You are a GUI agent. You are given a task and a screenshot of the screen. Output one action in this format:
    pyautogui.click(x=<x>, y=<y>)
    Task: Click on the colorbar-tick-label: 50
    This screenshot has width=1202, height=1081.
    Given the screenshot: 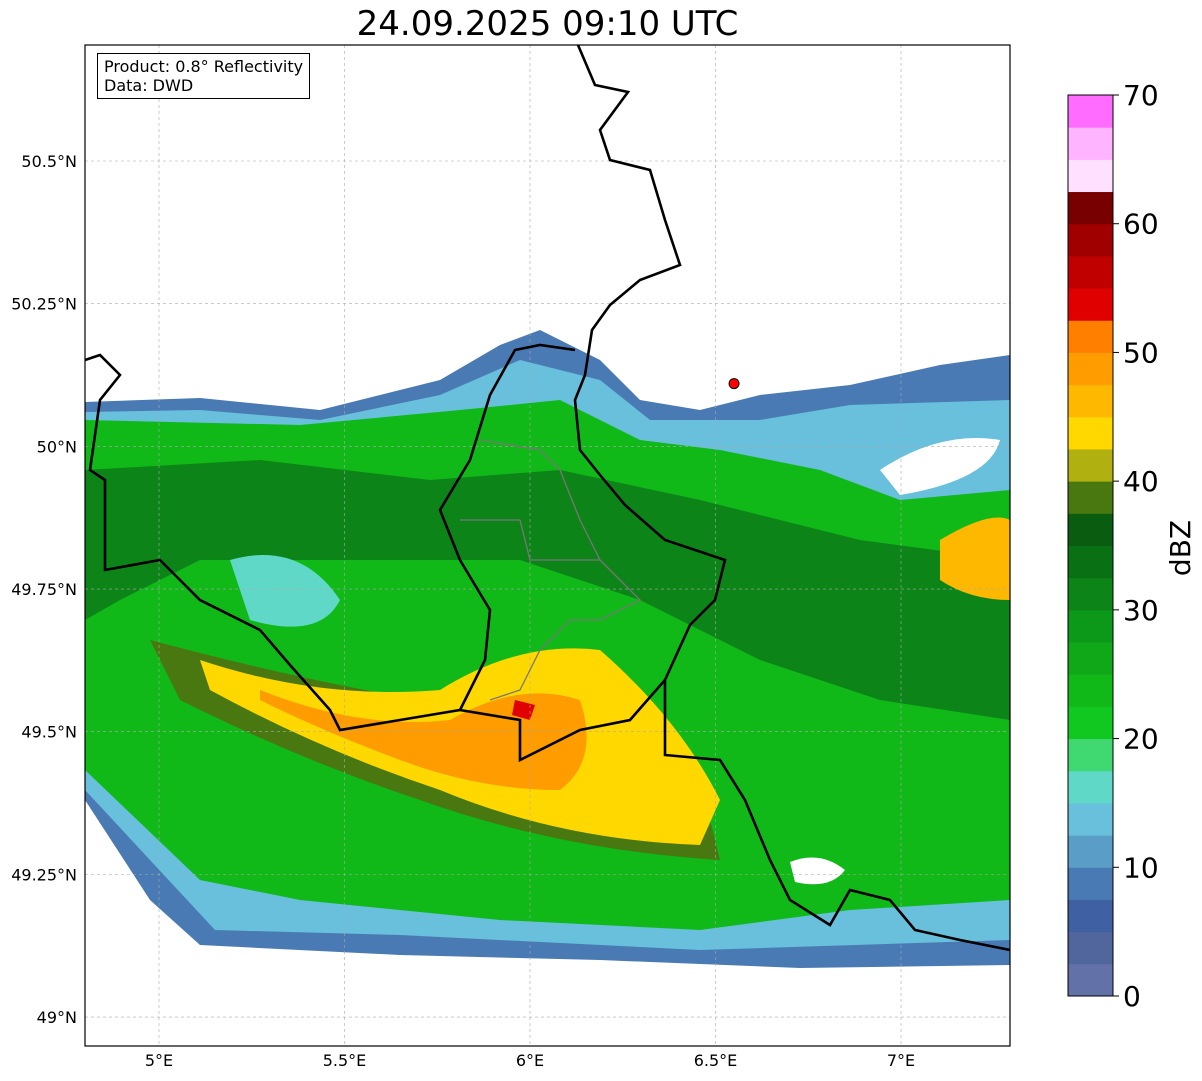 What is the action you would take?
    pyautogui.click(x=1141, y=352)
    